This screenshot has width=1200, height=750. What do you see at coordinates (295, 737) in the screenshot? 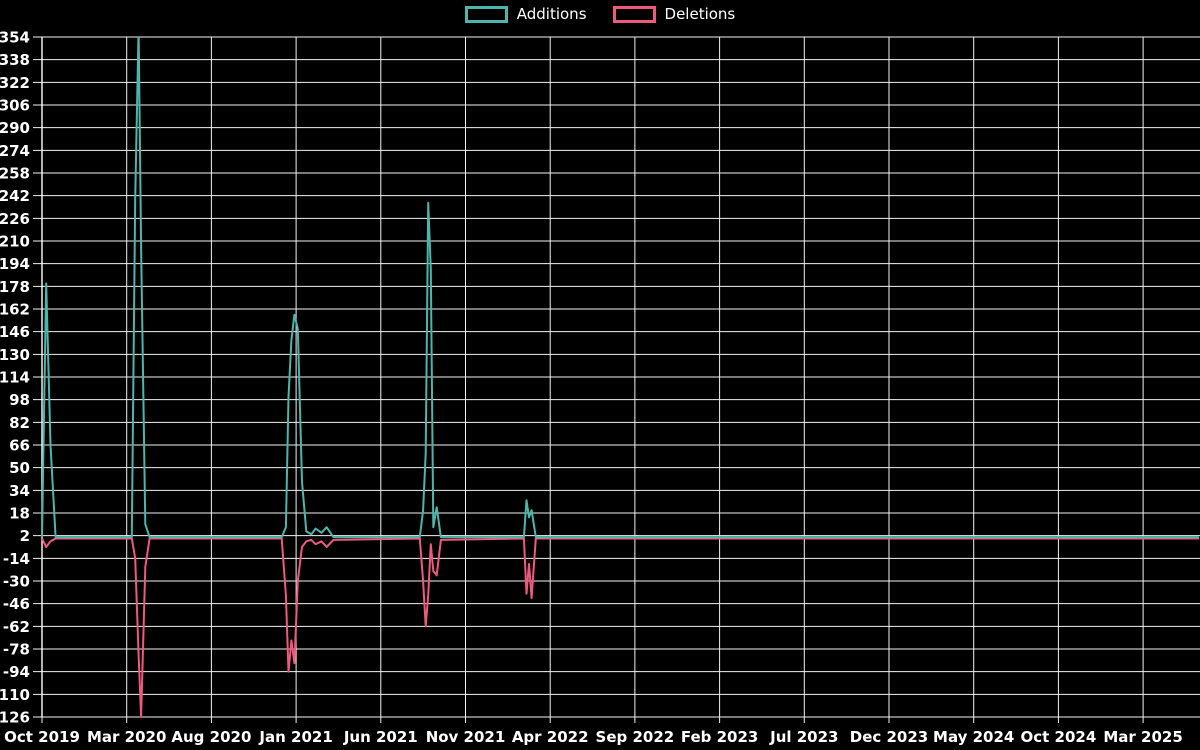
I see `x-tick-label: Jan 2021` at bounding box center [295, 737].